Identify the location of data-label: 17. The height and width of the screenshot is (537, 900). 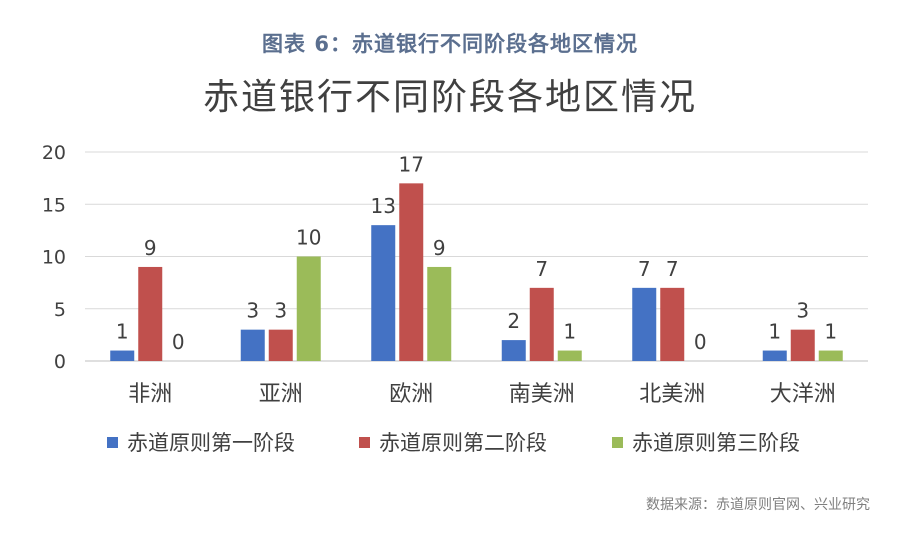
(411, 164).